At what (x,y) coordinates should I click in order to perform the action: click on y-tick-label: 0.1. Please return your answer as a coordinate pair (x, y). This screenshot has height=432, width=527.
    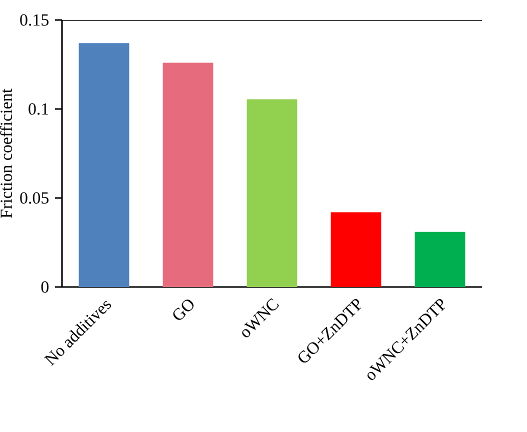
    Looking at the image, I should click on (38, 109).